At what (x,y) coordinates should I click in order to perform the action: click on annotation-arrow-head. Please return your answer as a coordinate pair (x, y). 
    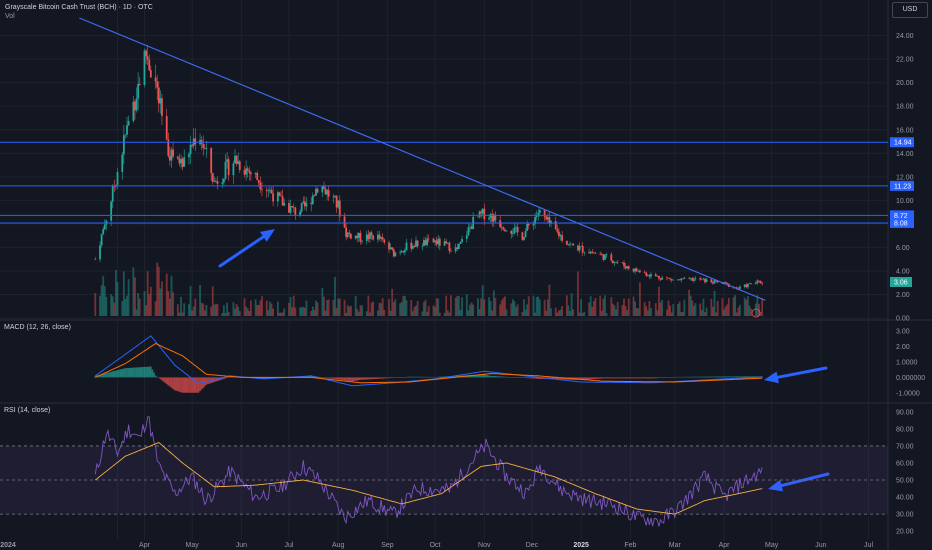
    Looking at the image, I should click on (776, 485).